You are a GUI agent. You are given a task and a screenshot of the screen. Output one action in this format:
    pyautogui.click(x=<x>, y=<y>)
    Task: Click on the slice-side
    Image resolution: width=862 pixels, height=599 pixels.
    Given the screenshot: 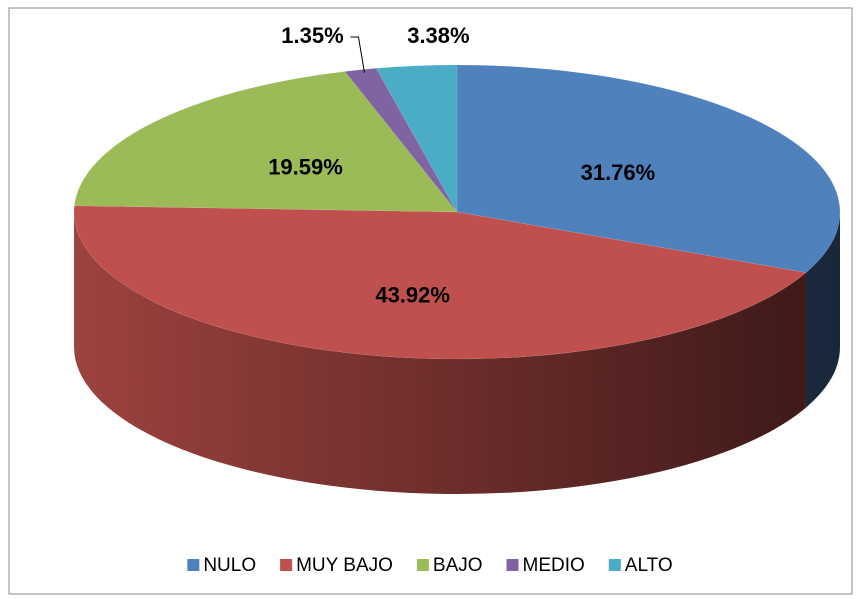 What is the action you would take?
    pyautogui.click(x=822, y=310)
    